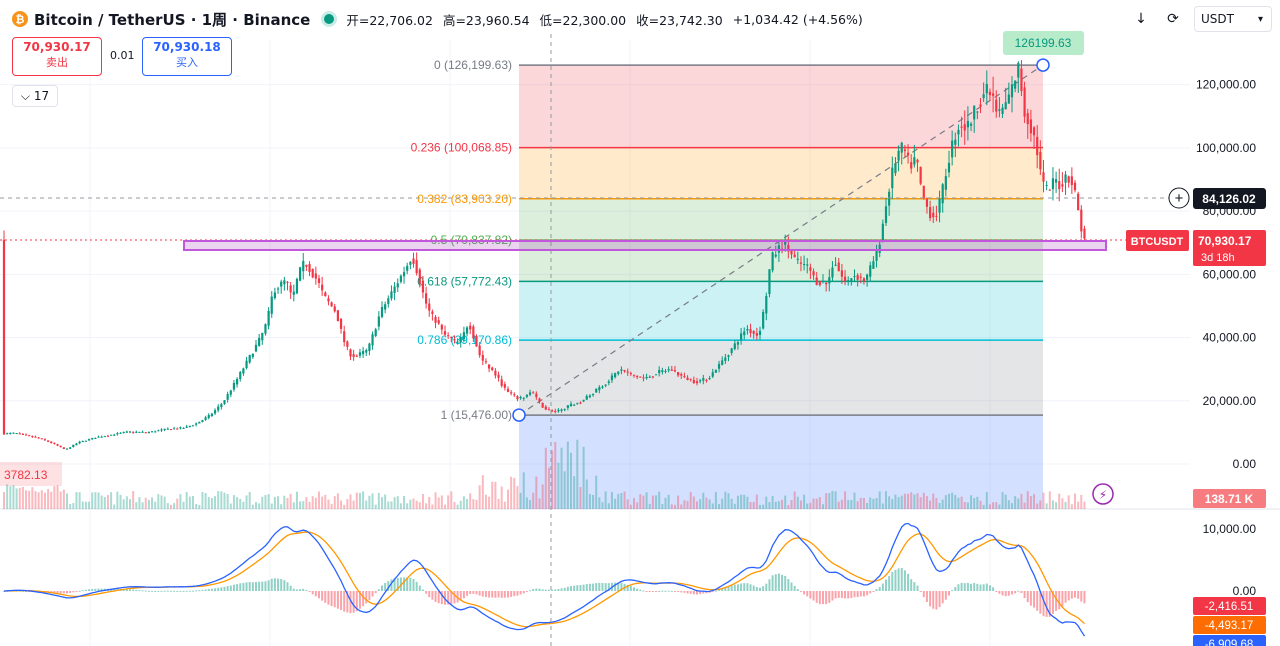 The image size is (1280, 646). I want to click on refresh-icon: ⟳, so click(1173, 19).